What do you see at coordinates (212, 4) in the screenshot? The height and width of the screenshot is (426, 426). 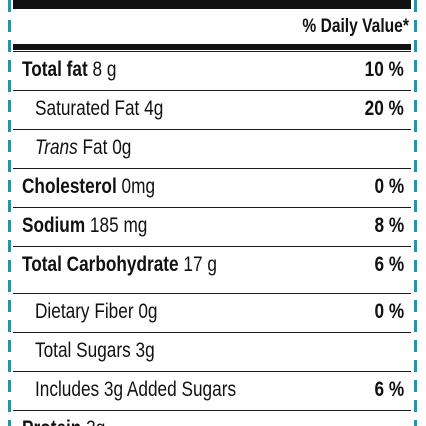 I see `top-thick-rule` at bounding box center [212, 4].